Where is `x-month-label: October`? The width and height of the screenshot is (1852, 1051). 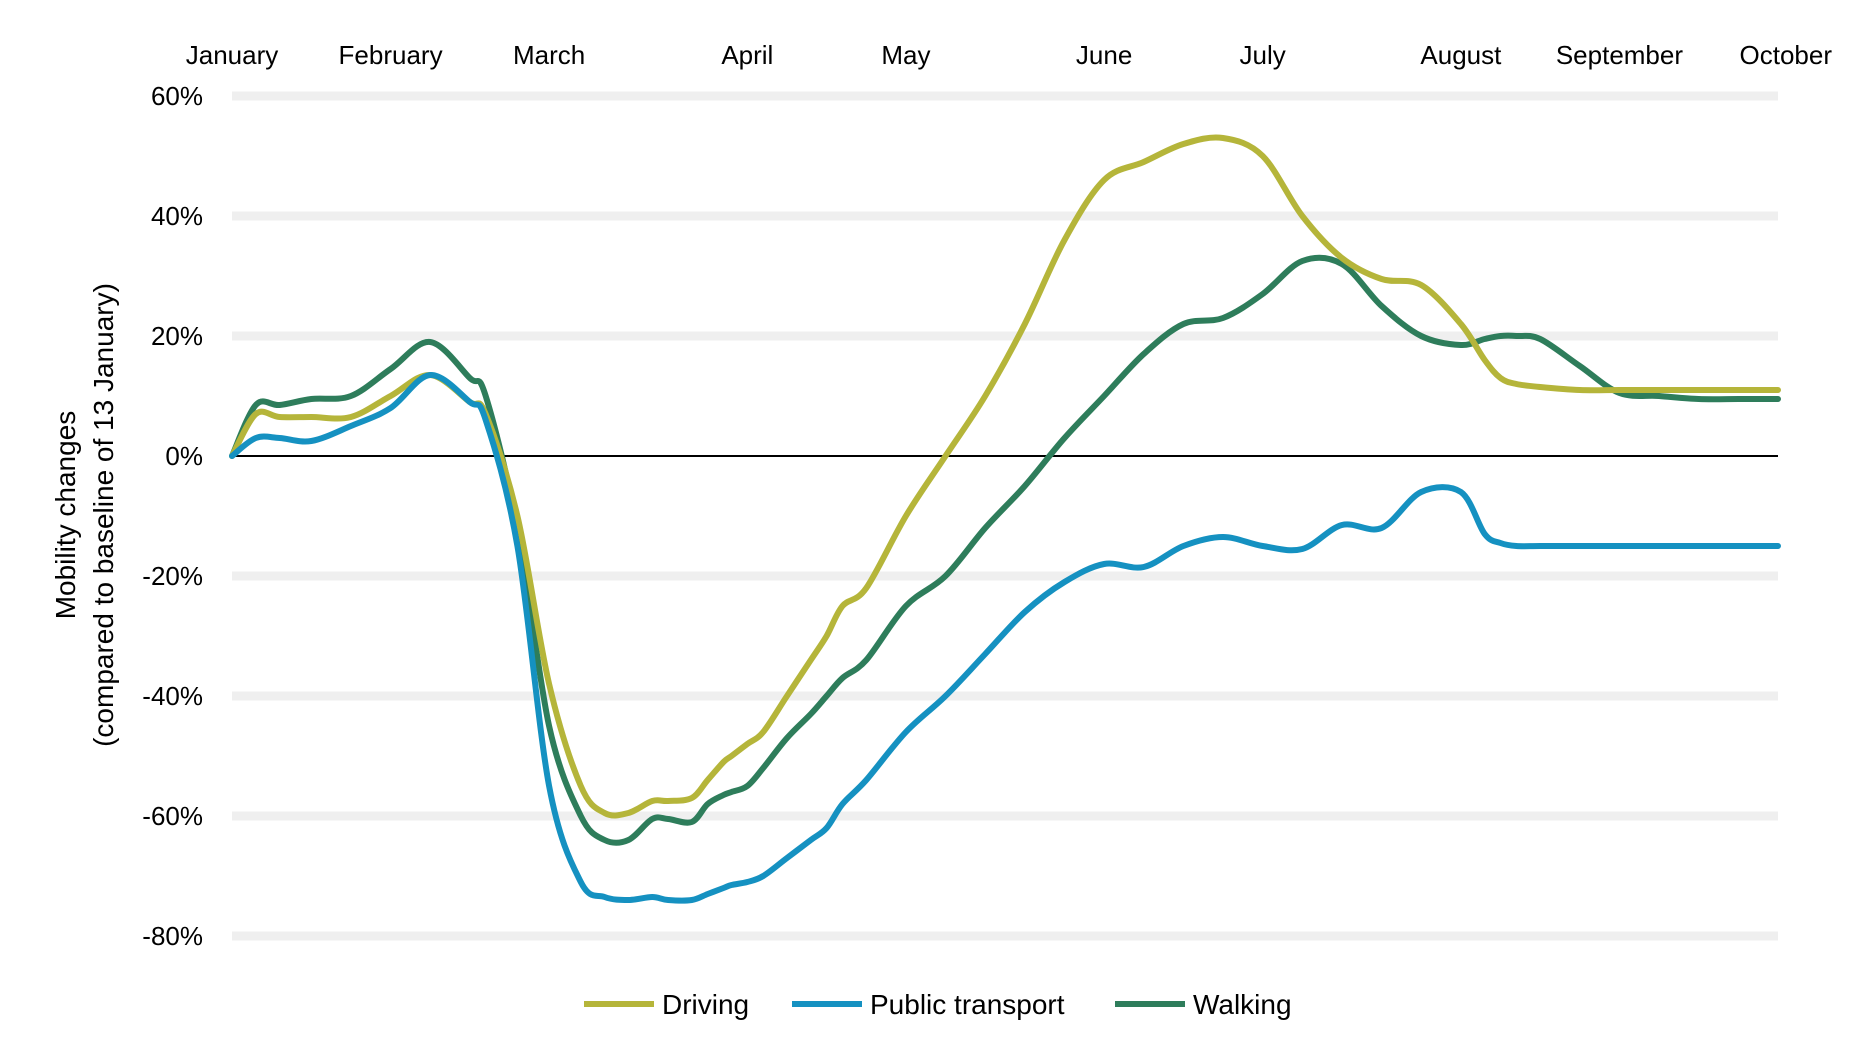
x-month-label: October is located at coordinates (1786, 55).